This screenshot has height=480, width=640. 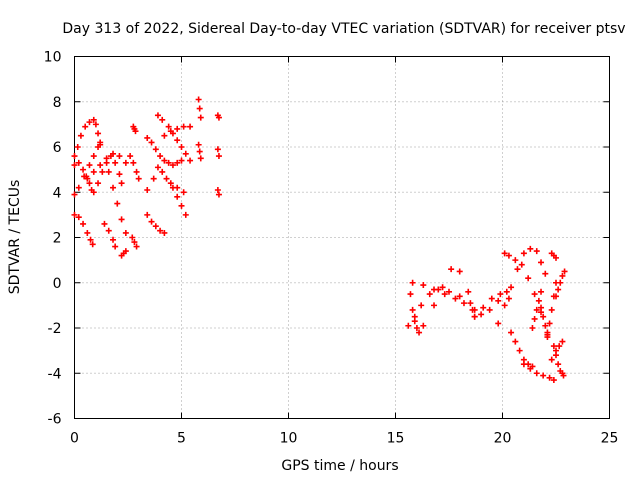 What do you see at coordinates (55, 420) in the screenshot?
I see `y-tick-label: -6` at bounding box center [55, 420].